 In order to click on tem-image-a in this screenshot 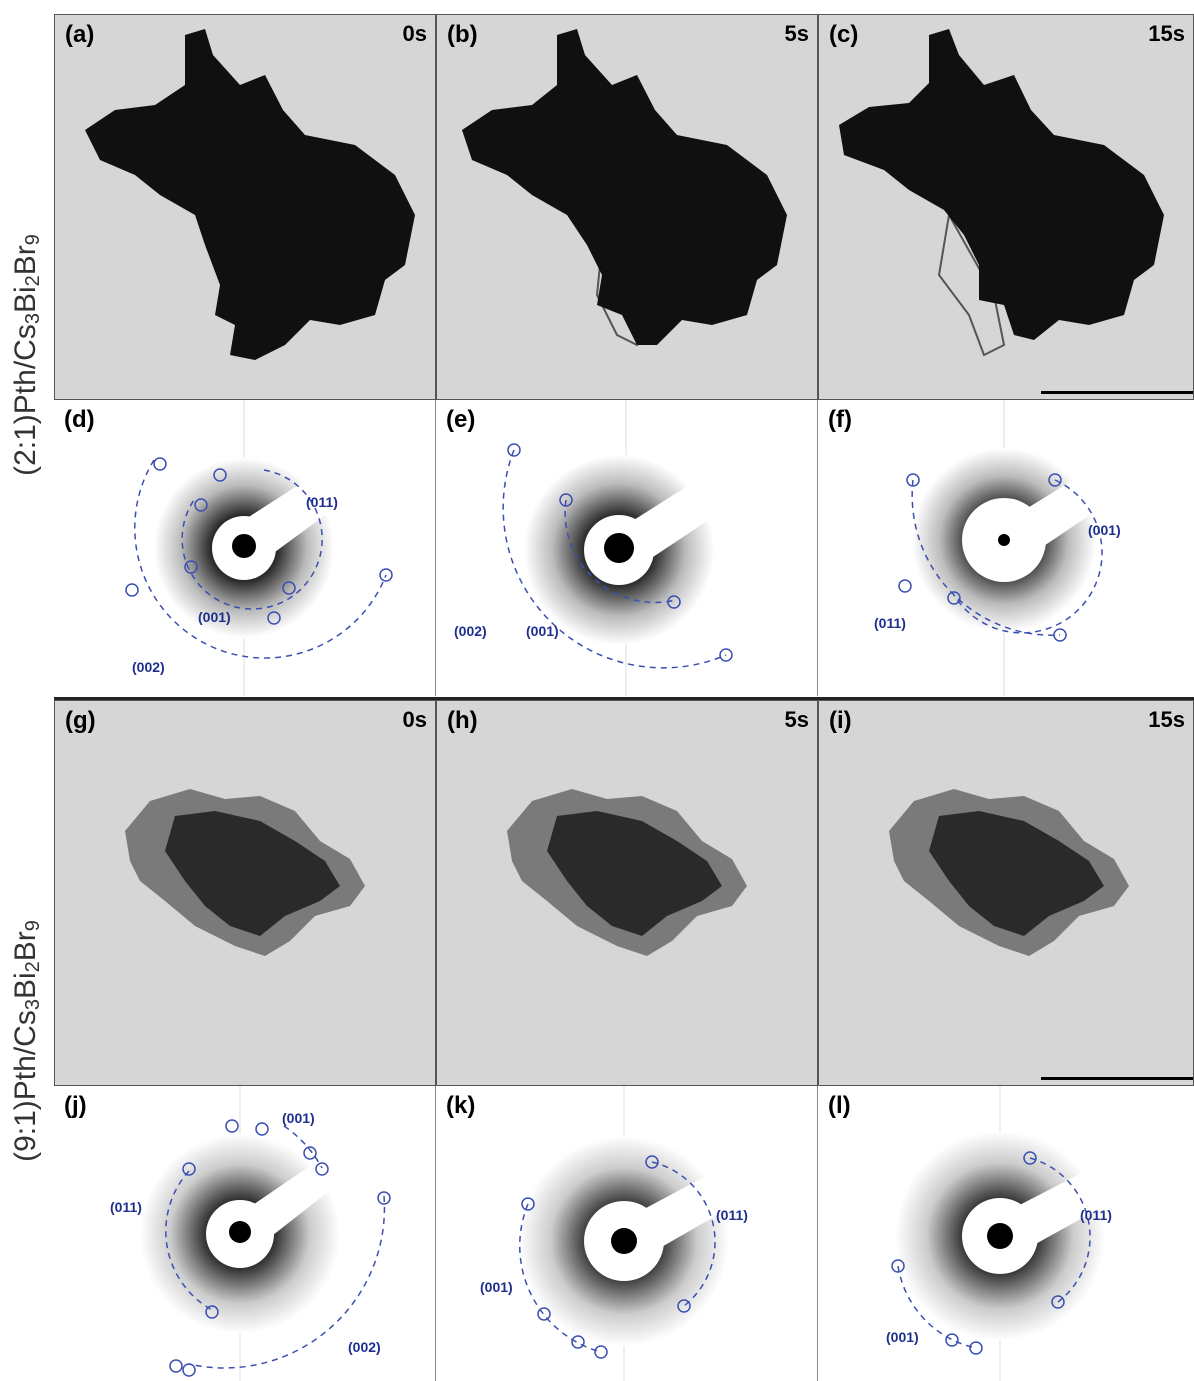, I will do `click(250, 194)`.